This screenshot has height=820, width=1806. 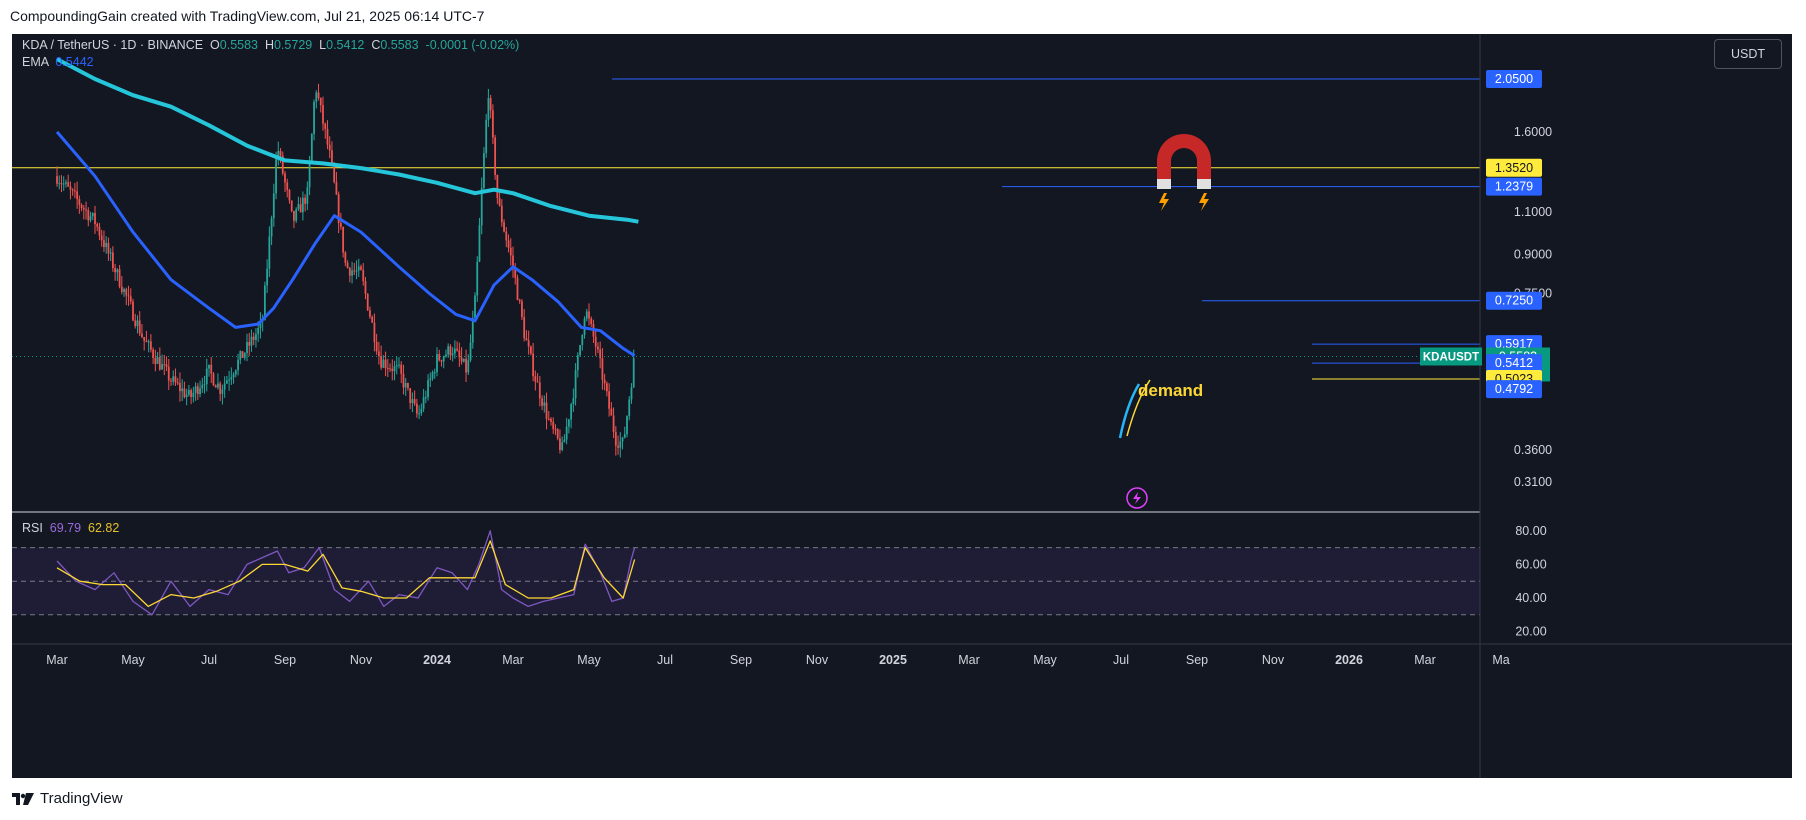 What do you see at coordinates (104, 528) in the screenshot?
I see `rsi-ma-value: 62.82` at bounding box center [104, 528].